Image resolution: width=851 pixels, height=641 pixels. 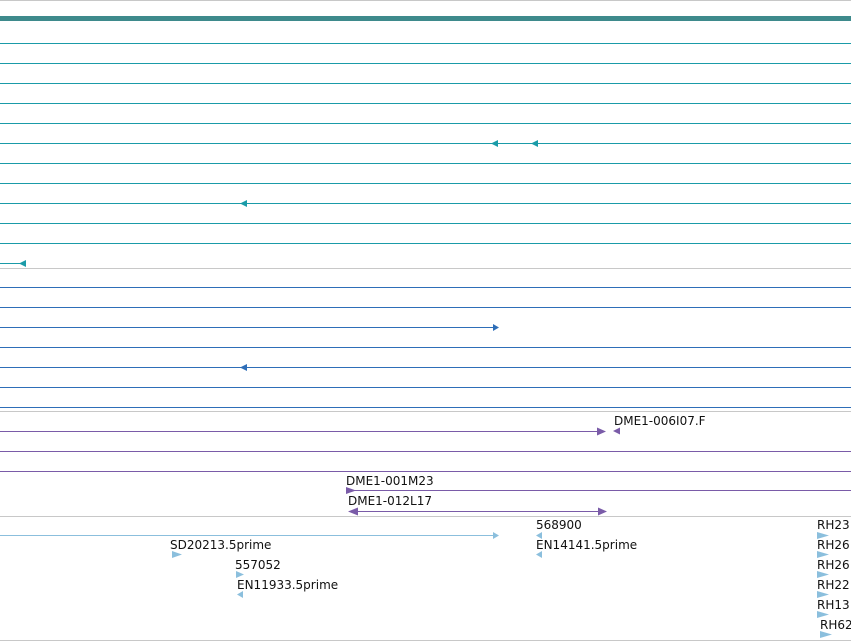 I want to click on est-label: EN14141.5prime, so click(x=586, y=545).